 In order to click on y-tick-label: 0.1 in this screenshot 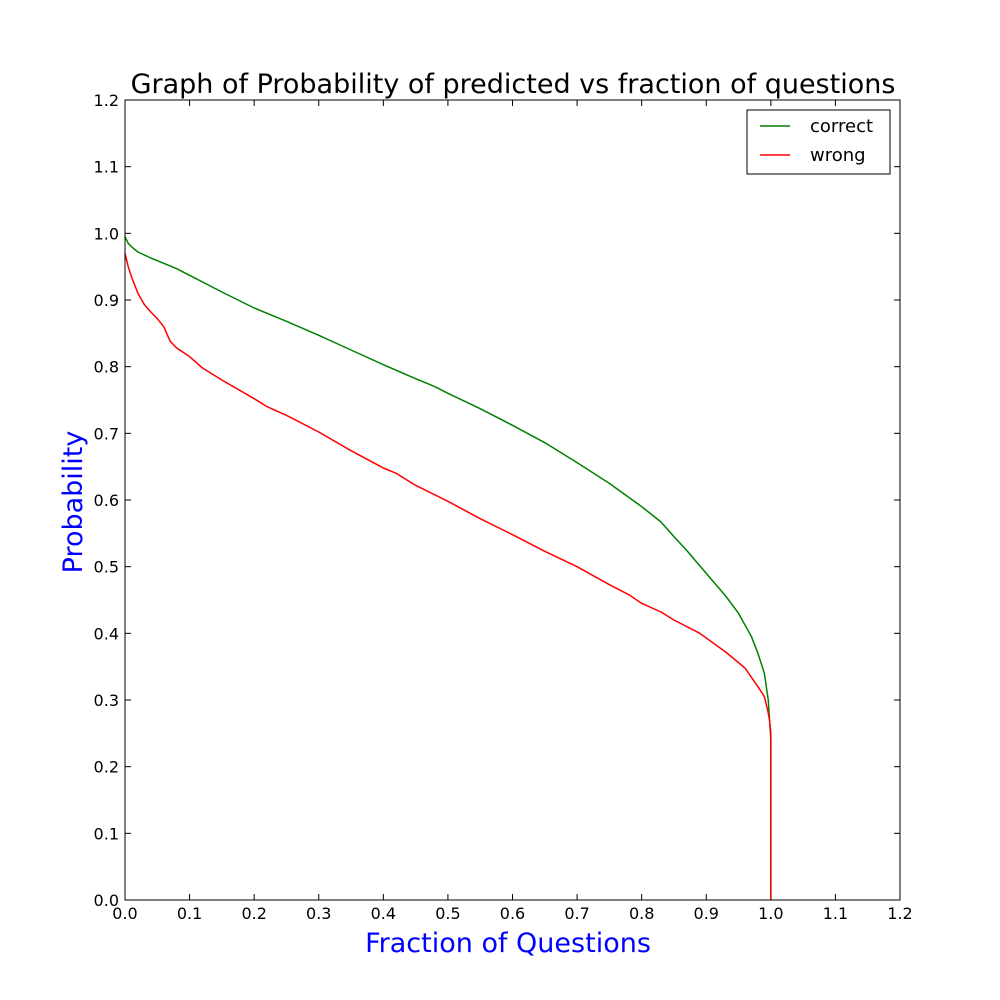, I will do `click(106, 833)`.